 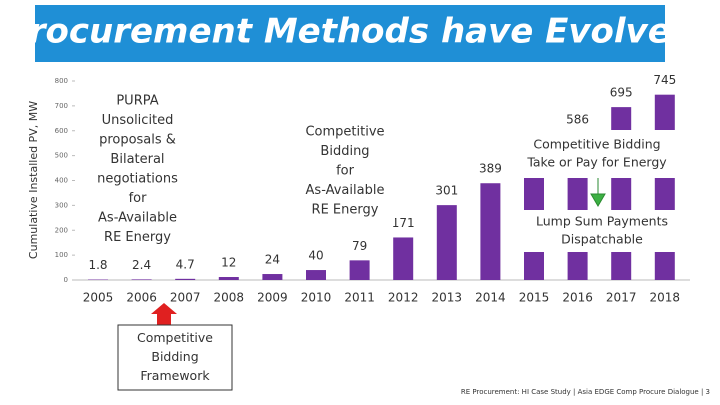 What do you see at coordinates (596, 144) in the screenshot?
I see `annotation-text: Competitive Bidding` at bounding box center [596, 144].